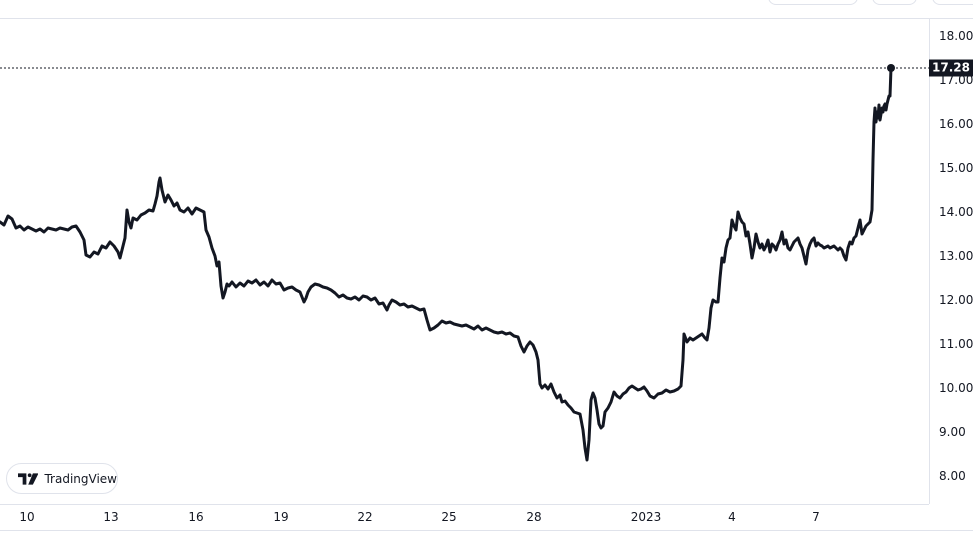  Describe the element at coordinates (816, 517) in the screenshot. I see `time-tick: 7` at that location.